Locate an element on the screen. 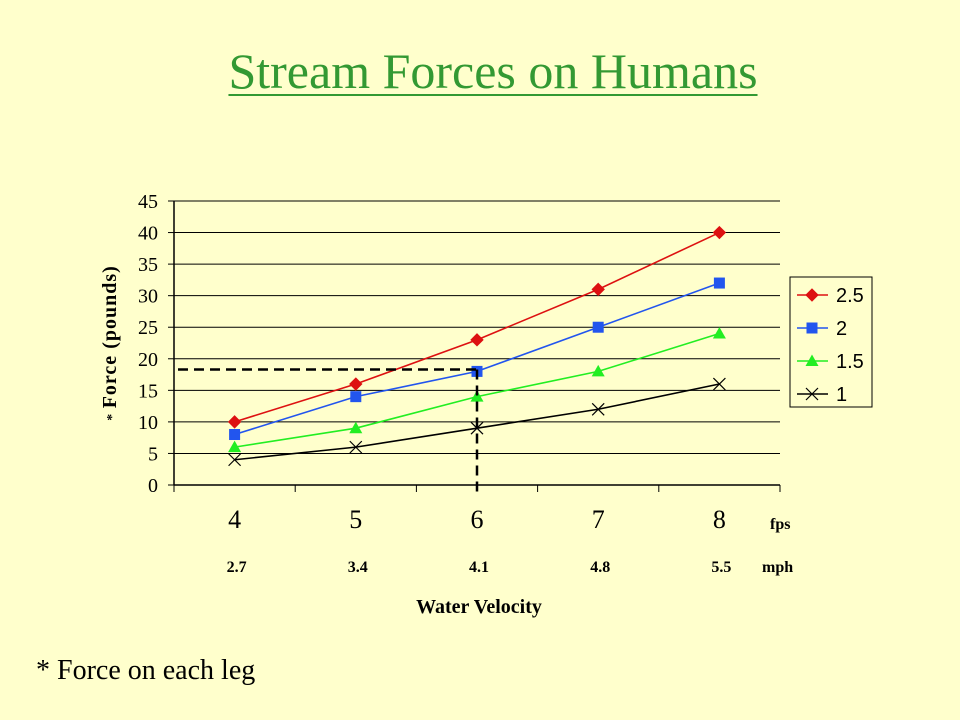 The width and height of the screenshot is (960, 720). x-secondary-tick-label: 4.1 is located at coordinates (479, 567).